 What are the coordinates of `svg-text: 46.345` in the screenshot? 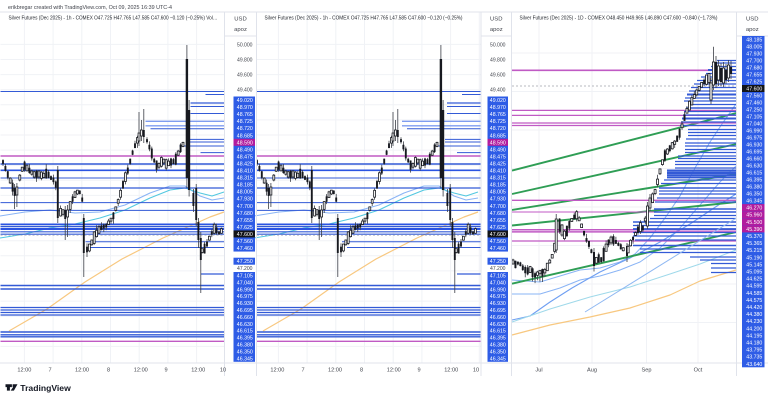 It's located at (245, 359).